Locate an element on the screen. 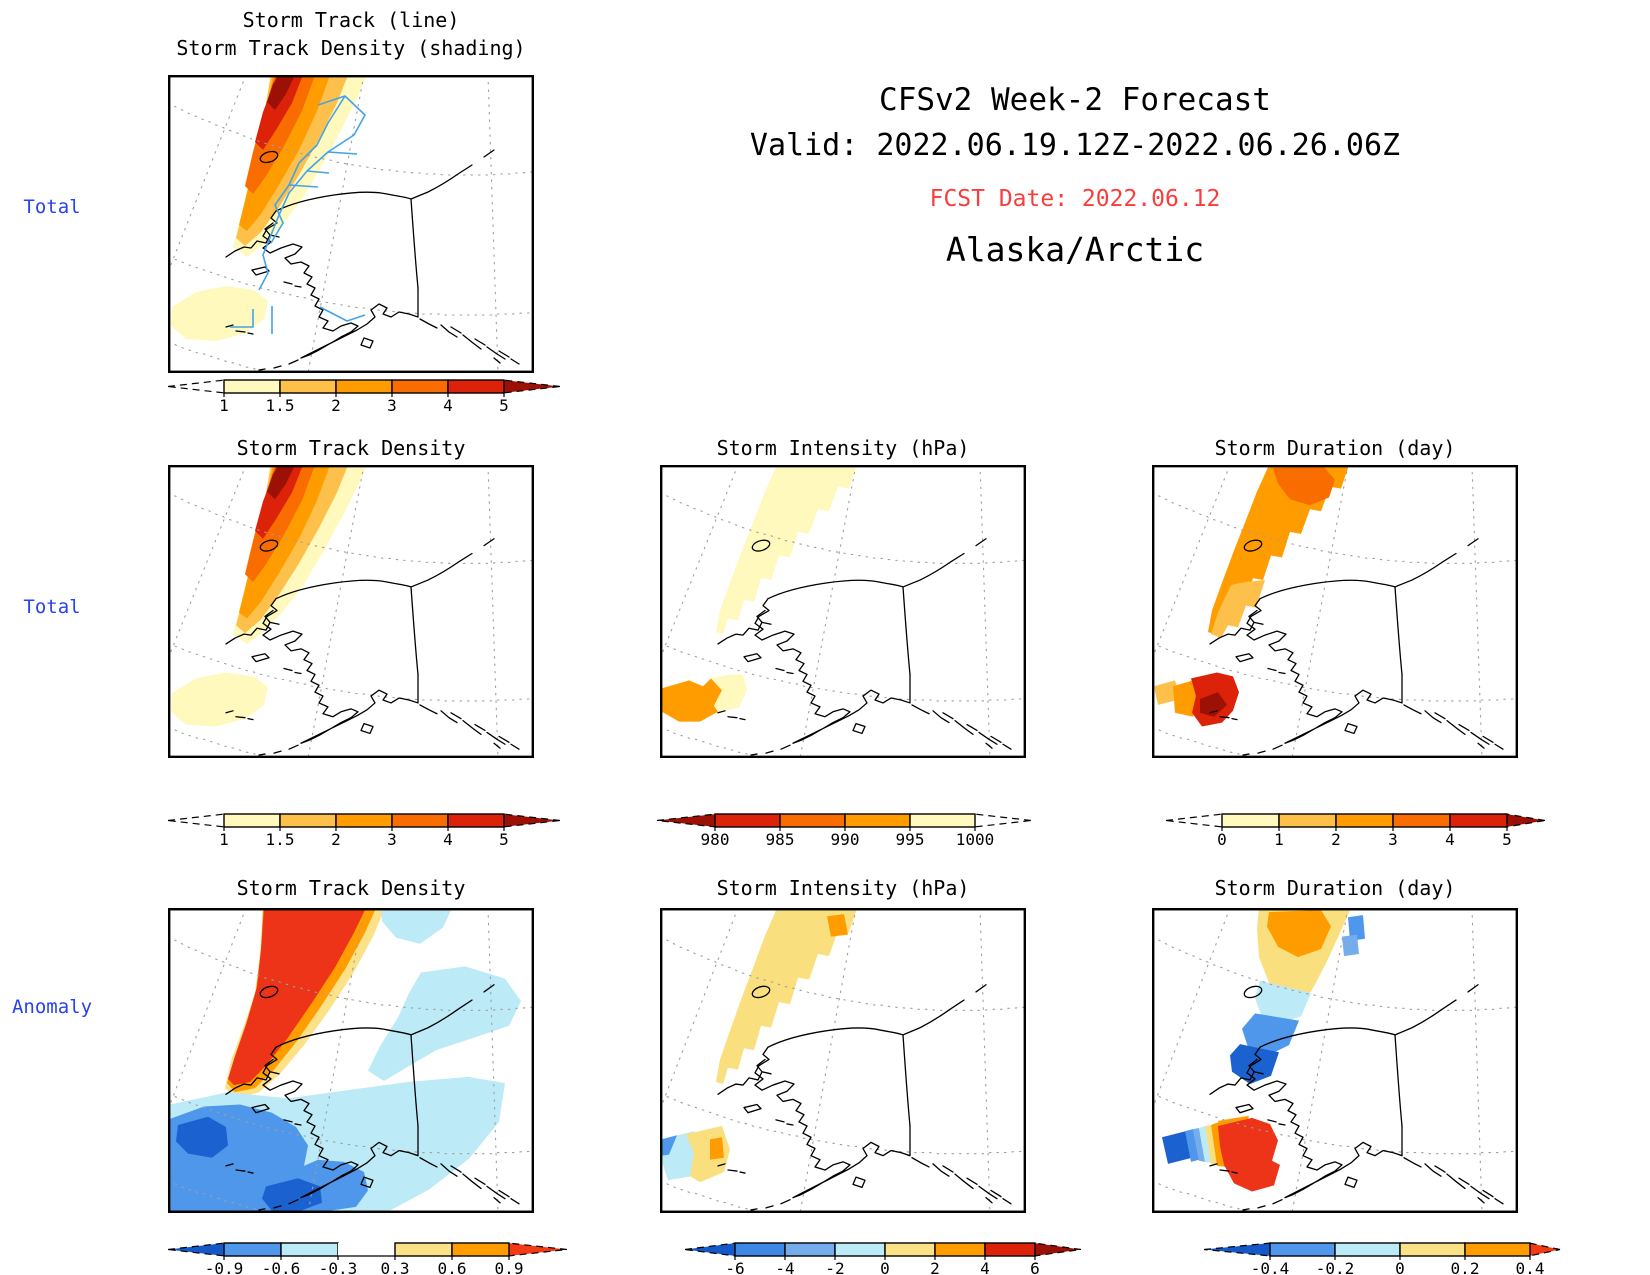  svg-text: 980 is located at coordinates (715, 839).